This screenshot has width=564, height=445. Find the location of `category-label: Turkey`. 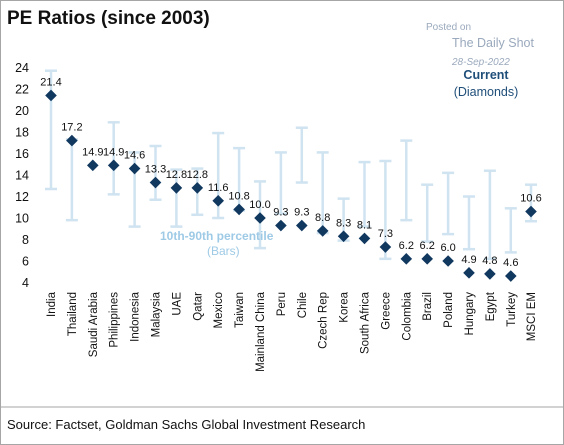

category-label: Turkey is located at coordinates (512, 309).